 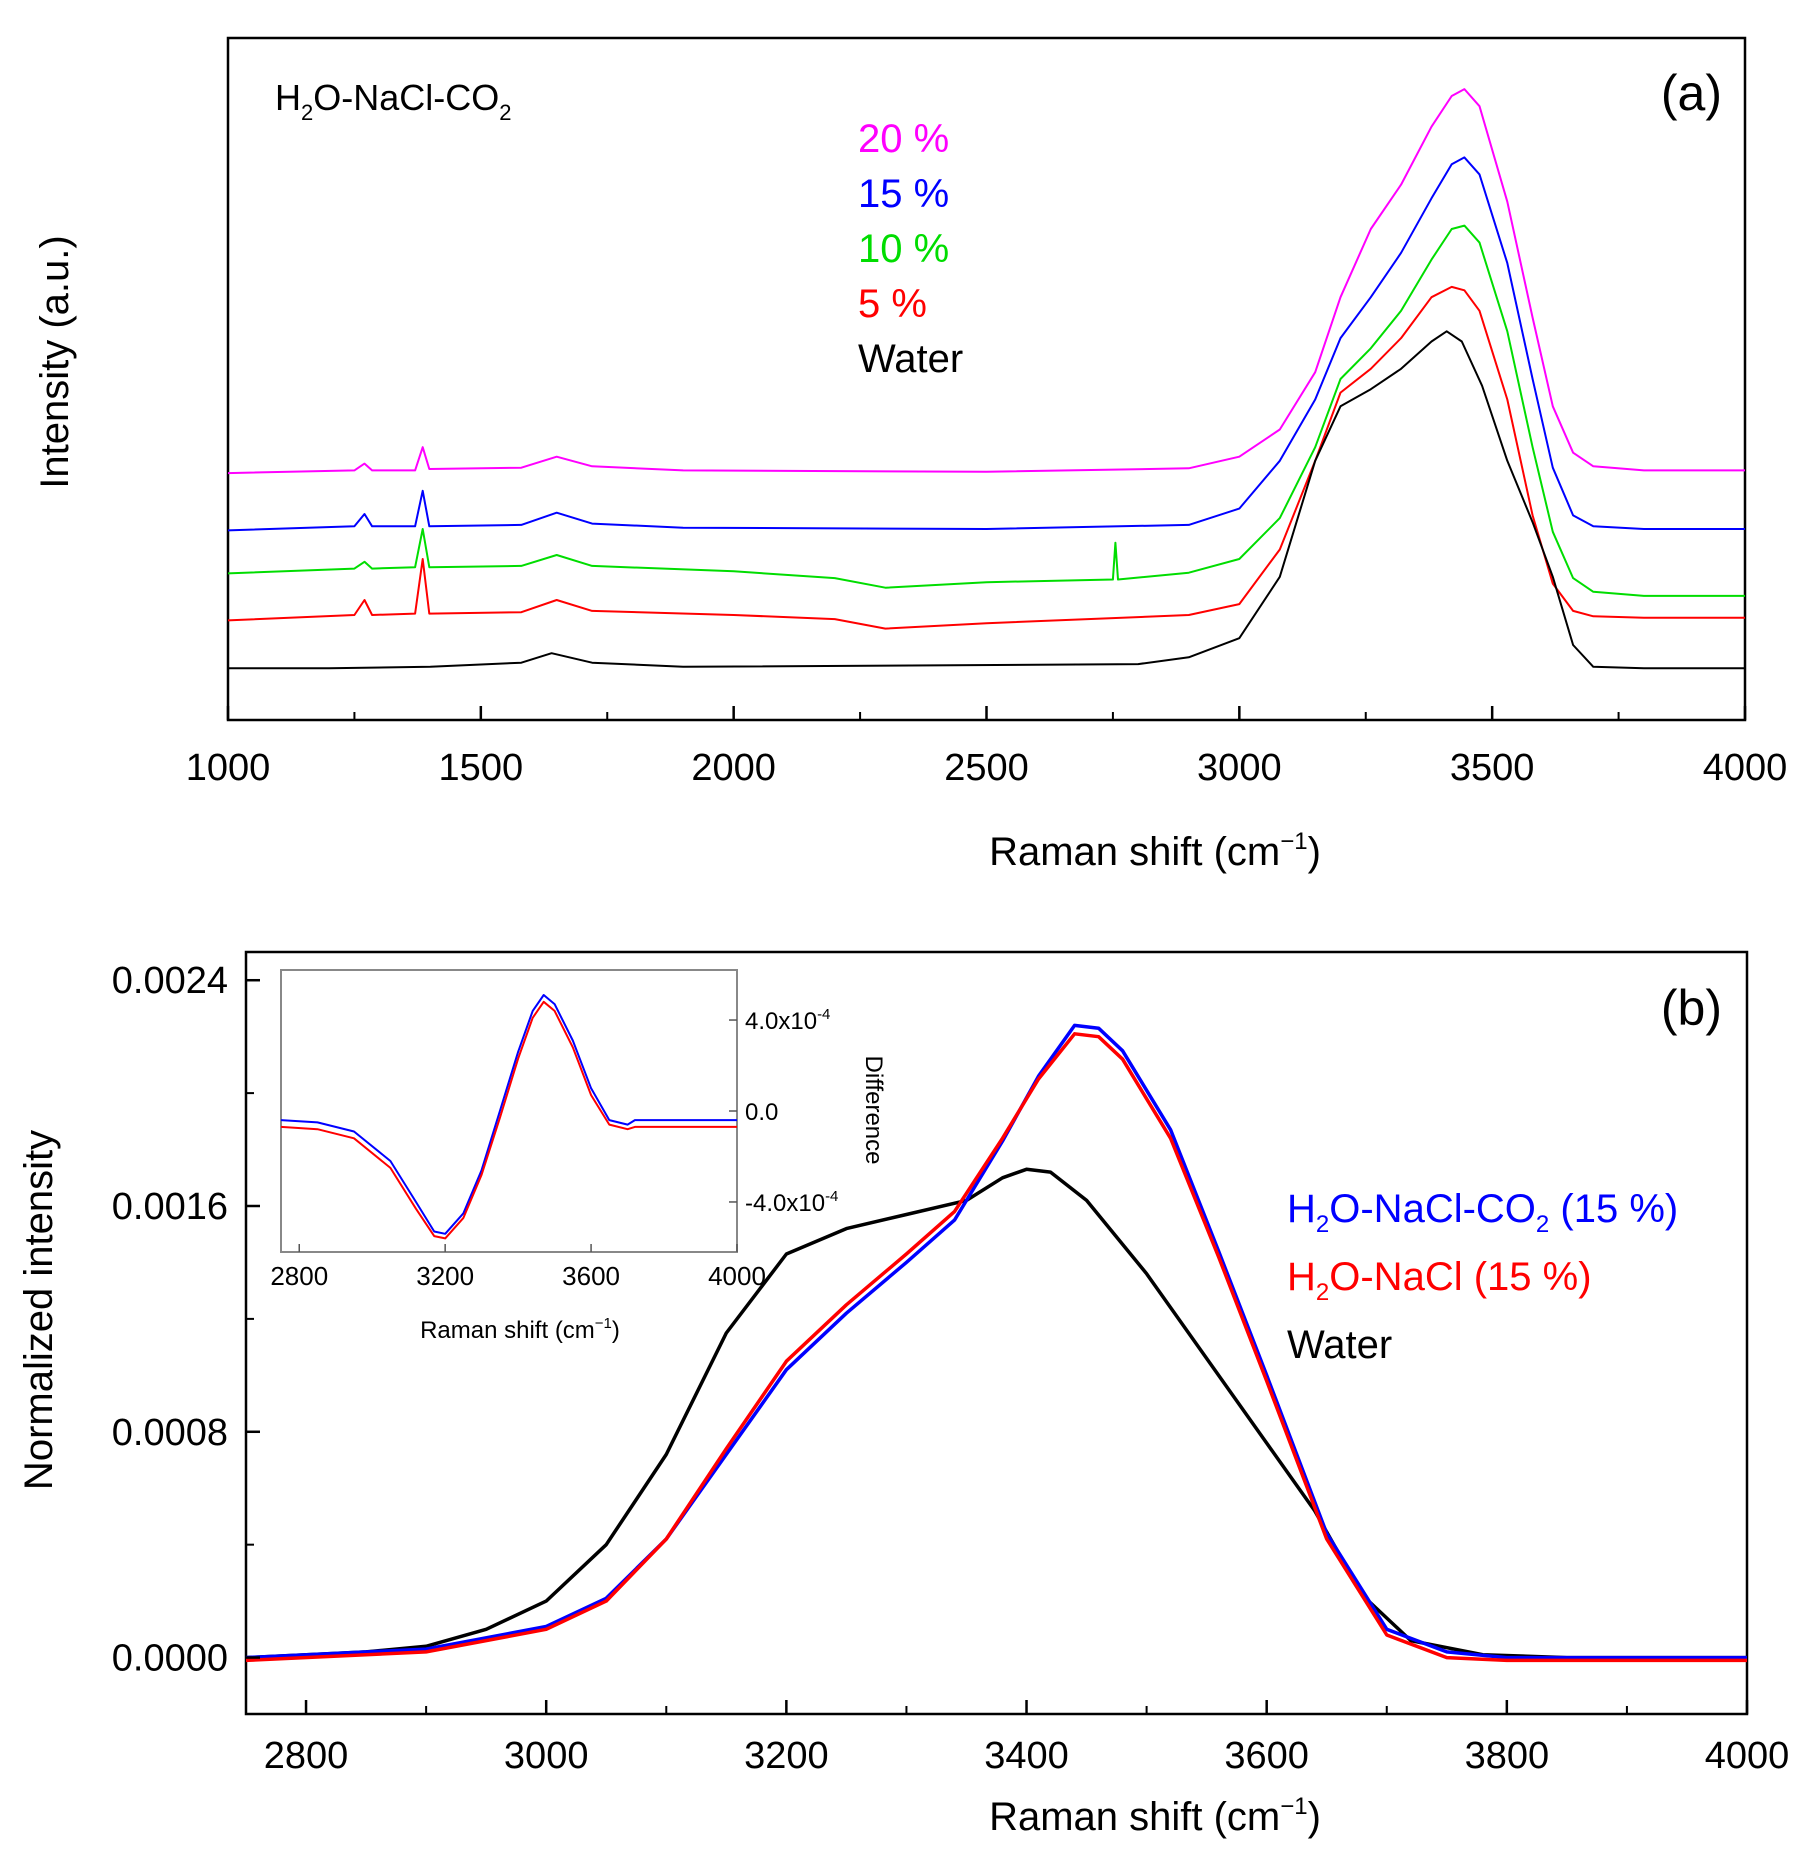 What do you see at coordinates (1439, 1280) in the screenshot?
I see `legend-b-nacl: H2O-NaCl (15 %)` at bounding box center [1439, 1280].